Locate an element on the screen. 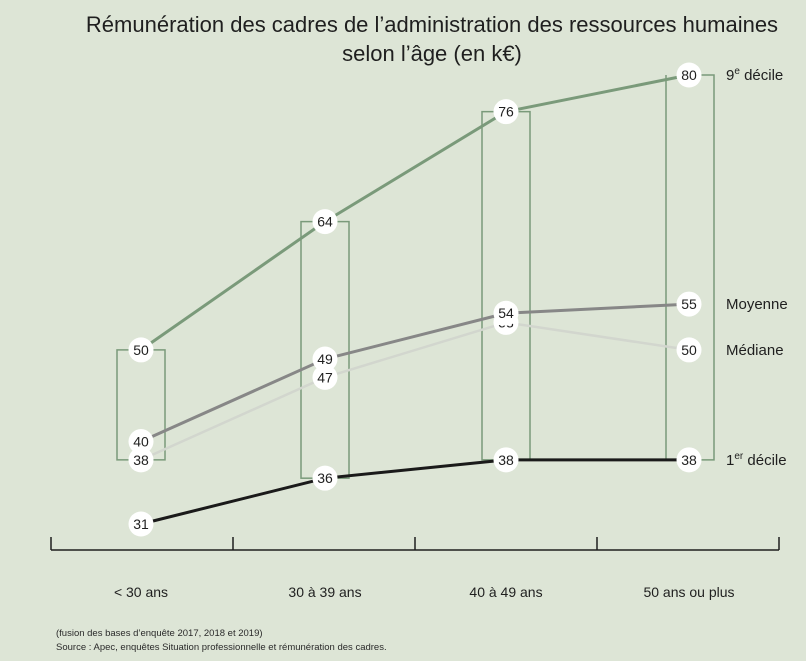  series-line-med is located at coordinates (415, 391).